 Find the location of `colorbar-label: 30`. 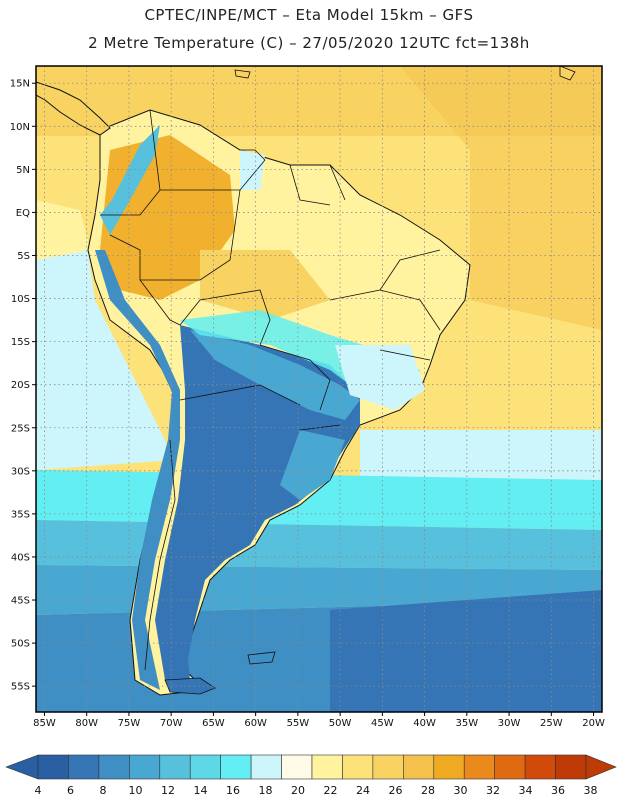

colorbar-label: 30 is located at coordinates (461, 790).